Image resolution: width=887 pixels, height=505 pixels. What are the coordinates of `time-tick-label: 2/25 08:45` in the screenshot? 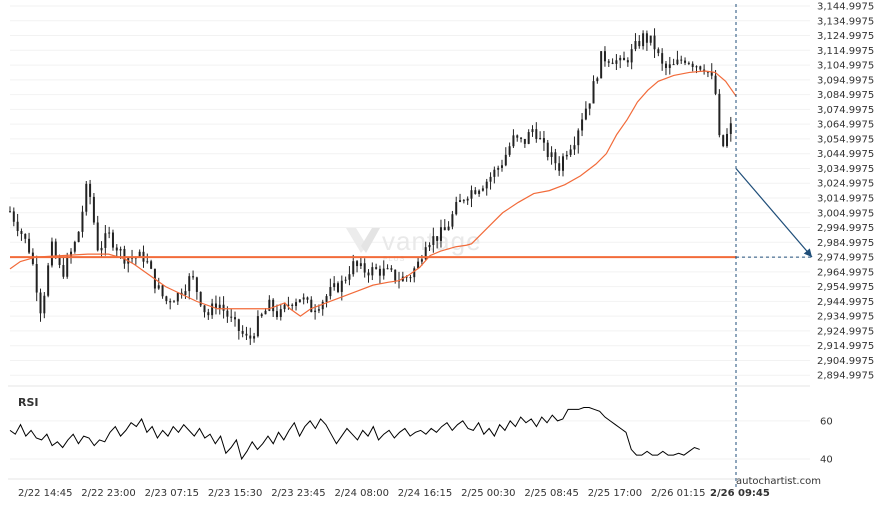 It's located at (551, 493).